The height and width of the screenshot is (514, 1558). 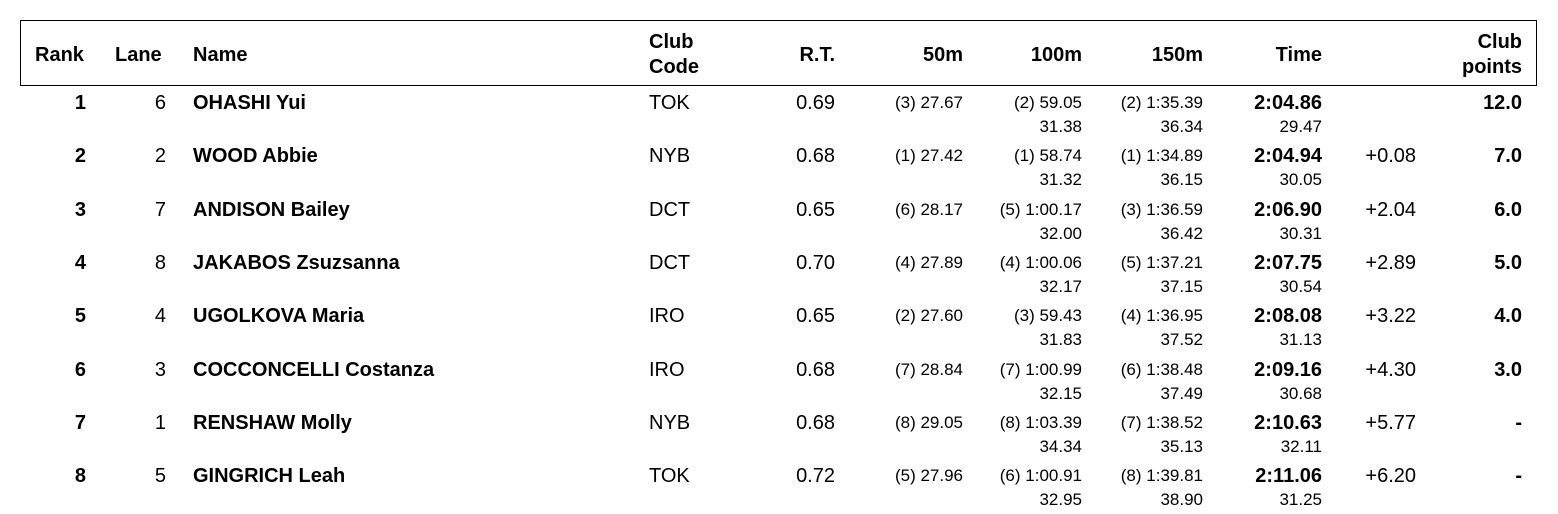 I want to click on results-header, so click(x=778, y=53).